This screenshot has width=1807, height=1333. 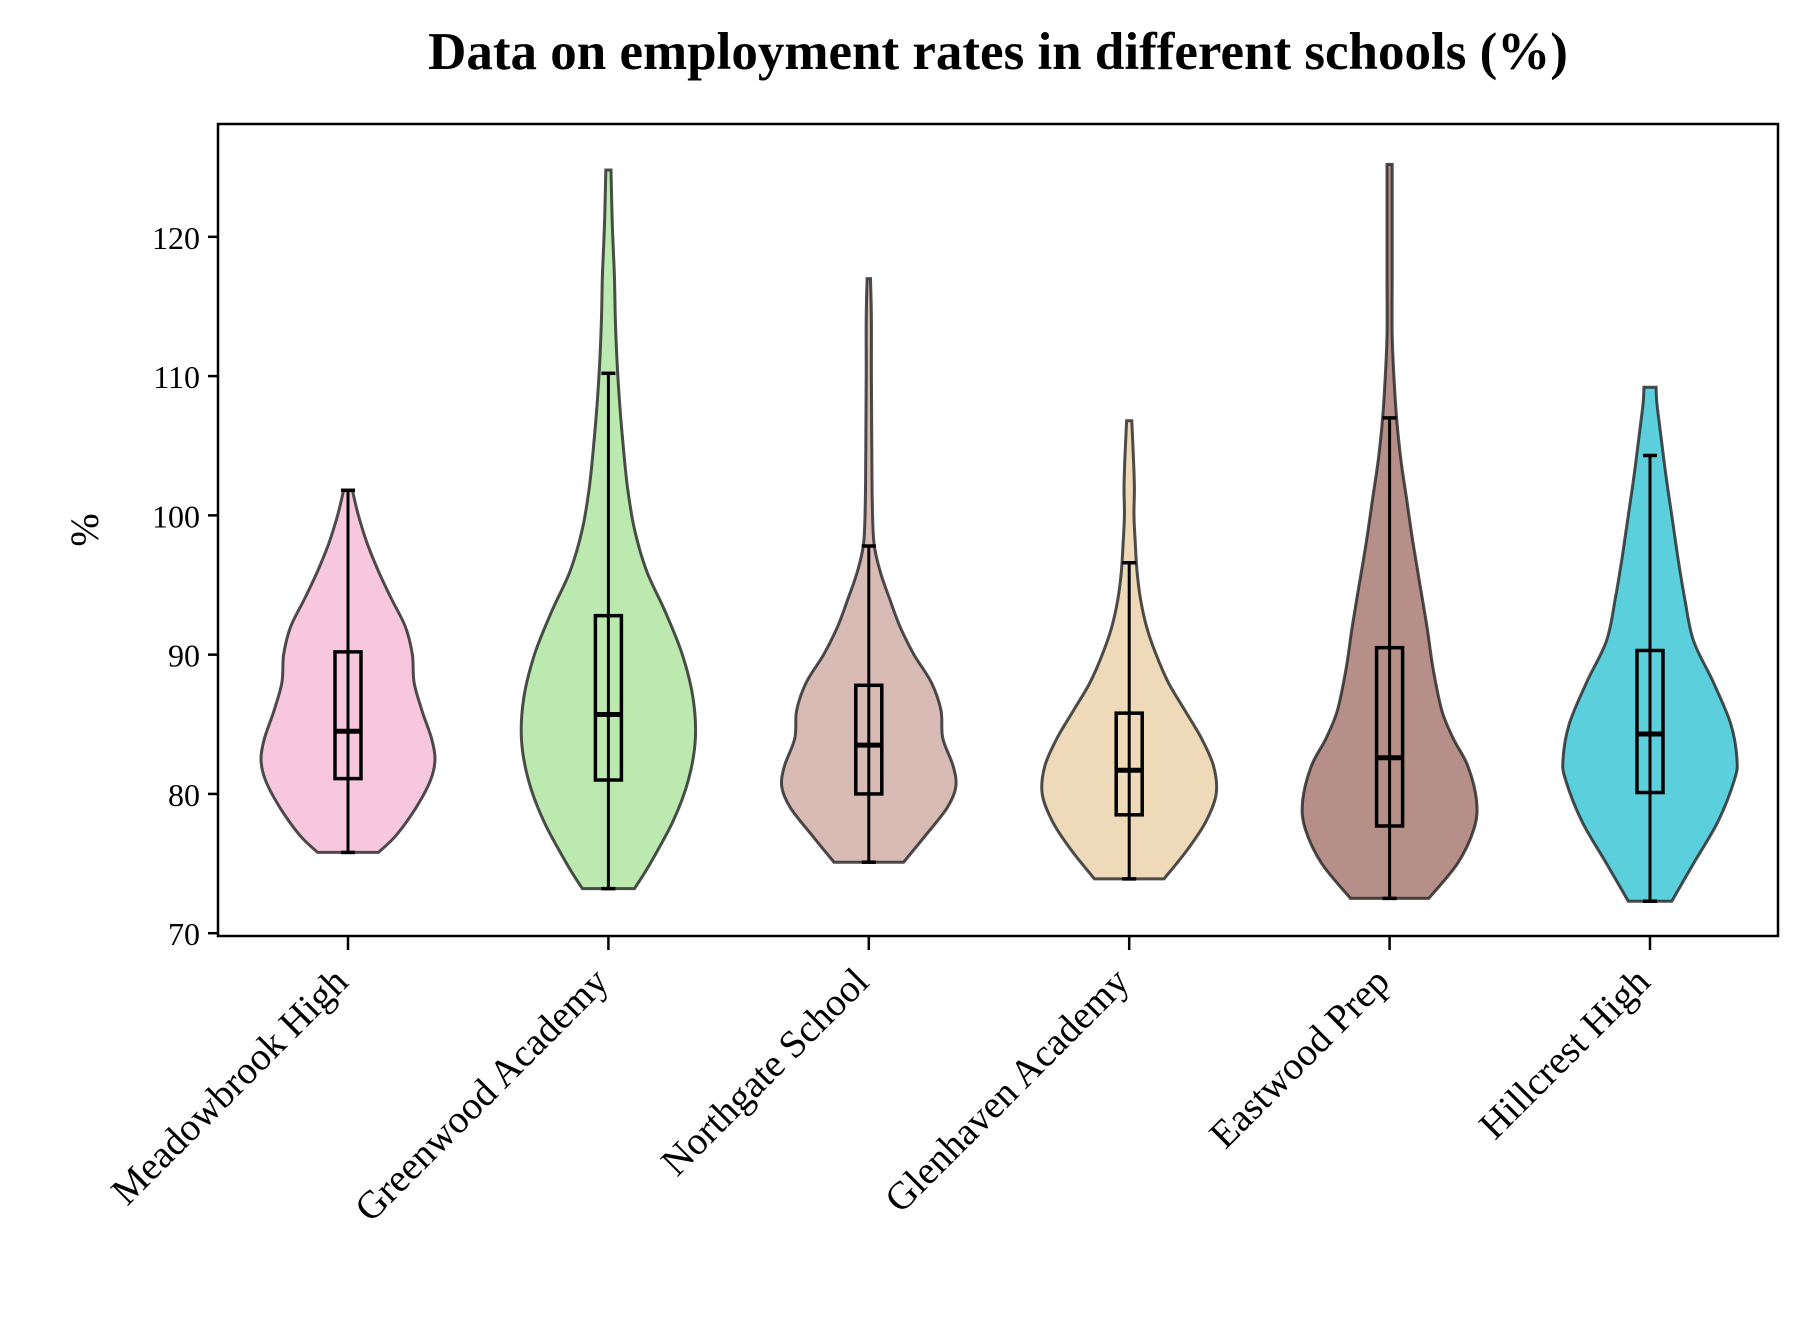 I want to click on x-tick-label-0: Meadowbrook High, so click(x=229, y=1086).